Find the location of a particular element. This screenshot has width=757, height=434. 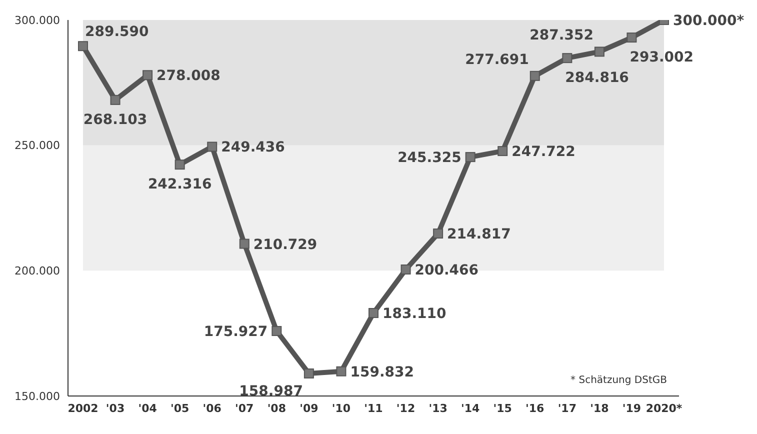

x-tick-label: '08 is located at coordinates (276, 408).